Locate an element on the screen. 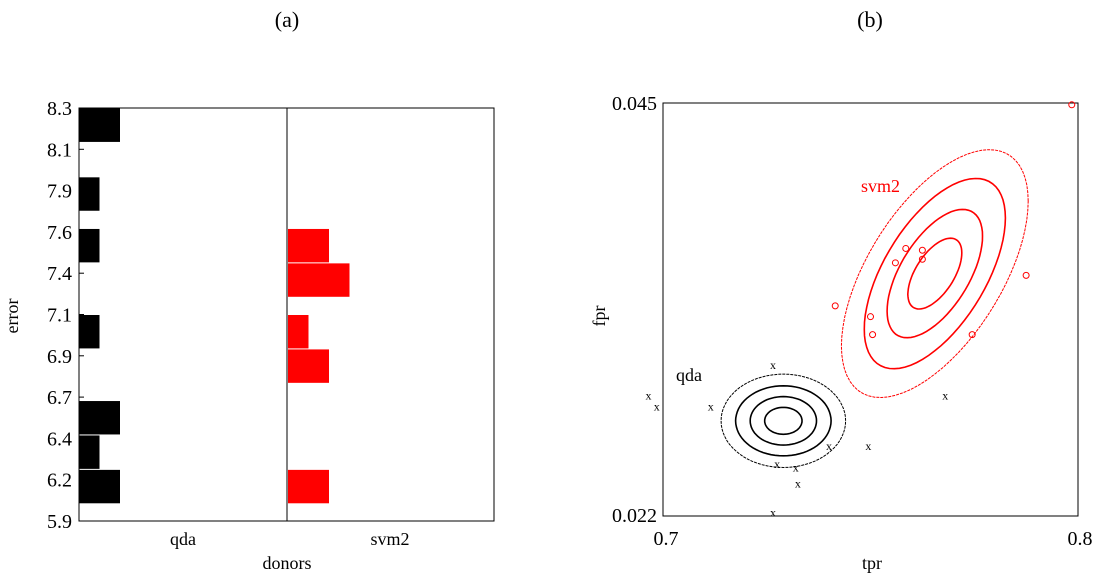 This screenshot has height=579, width=1102. y-tick-6.2: 6.2 is located at coordinates (59, 481).